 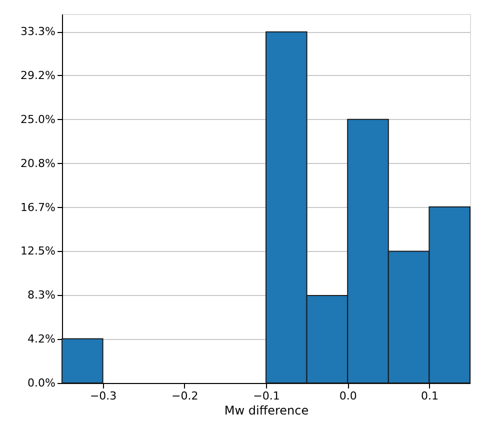 What do you see at coordinates (42, 383) in the screenshot?
I see `y-tick-label: 0.0%` at bounding box center [42, 383].